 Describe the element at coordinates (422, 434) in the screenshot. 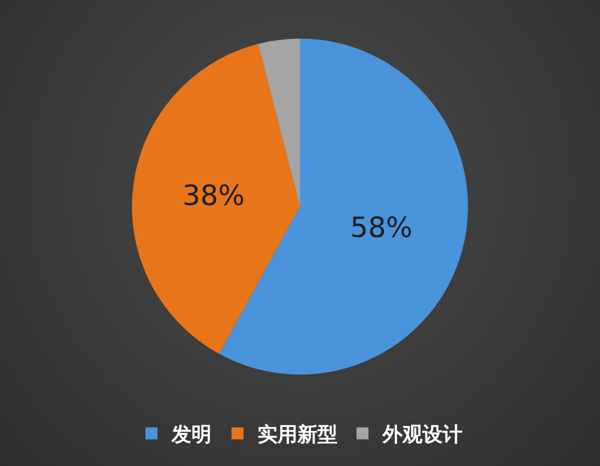

I see `legend-label: 外观设计` at that location.